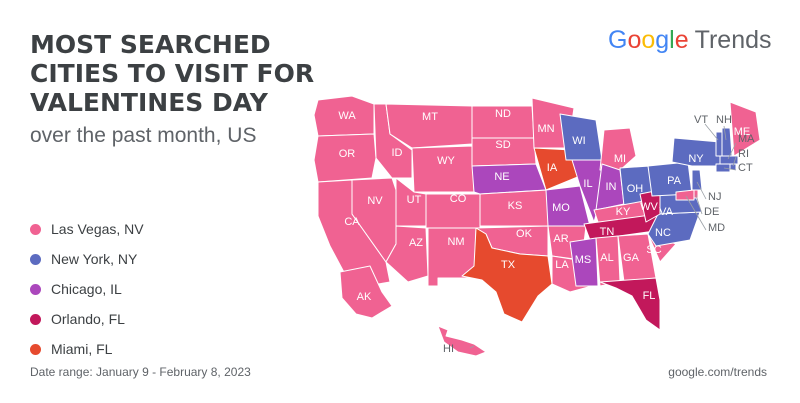 The image size is (800, 403). I want to click on state-label-nm: NM, so click(455, 242).